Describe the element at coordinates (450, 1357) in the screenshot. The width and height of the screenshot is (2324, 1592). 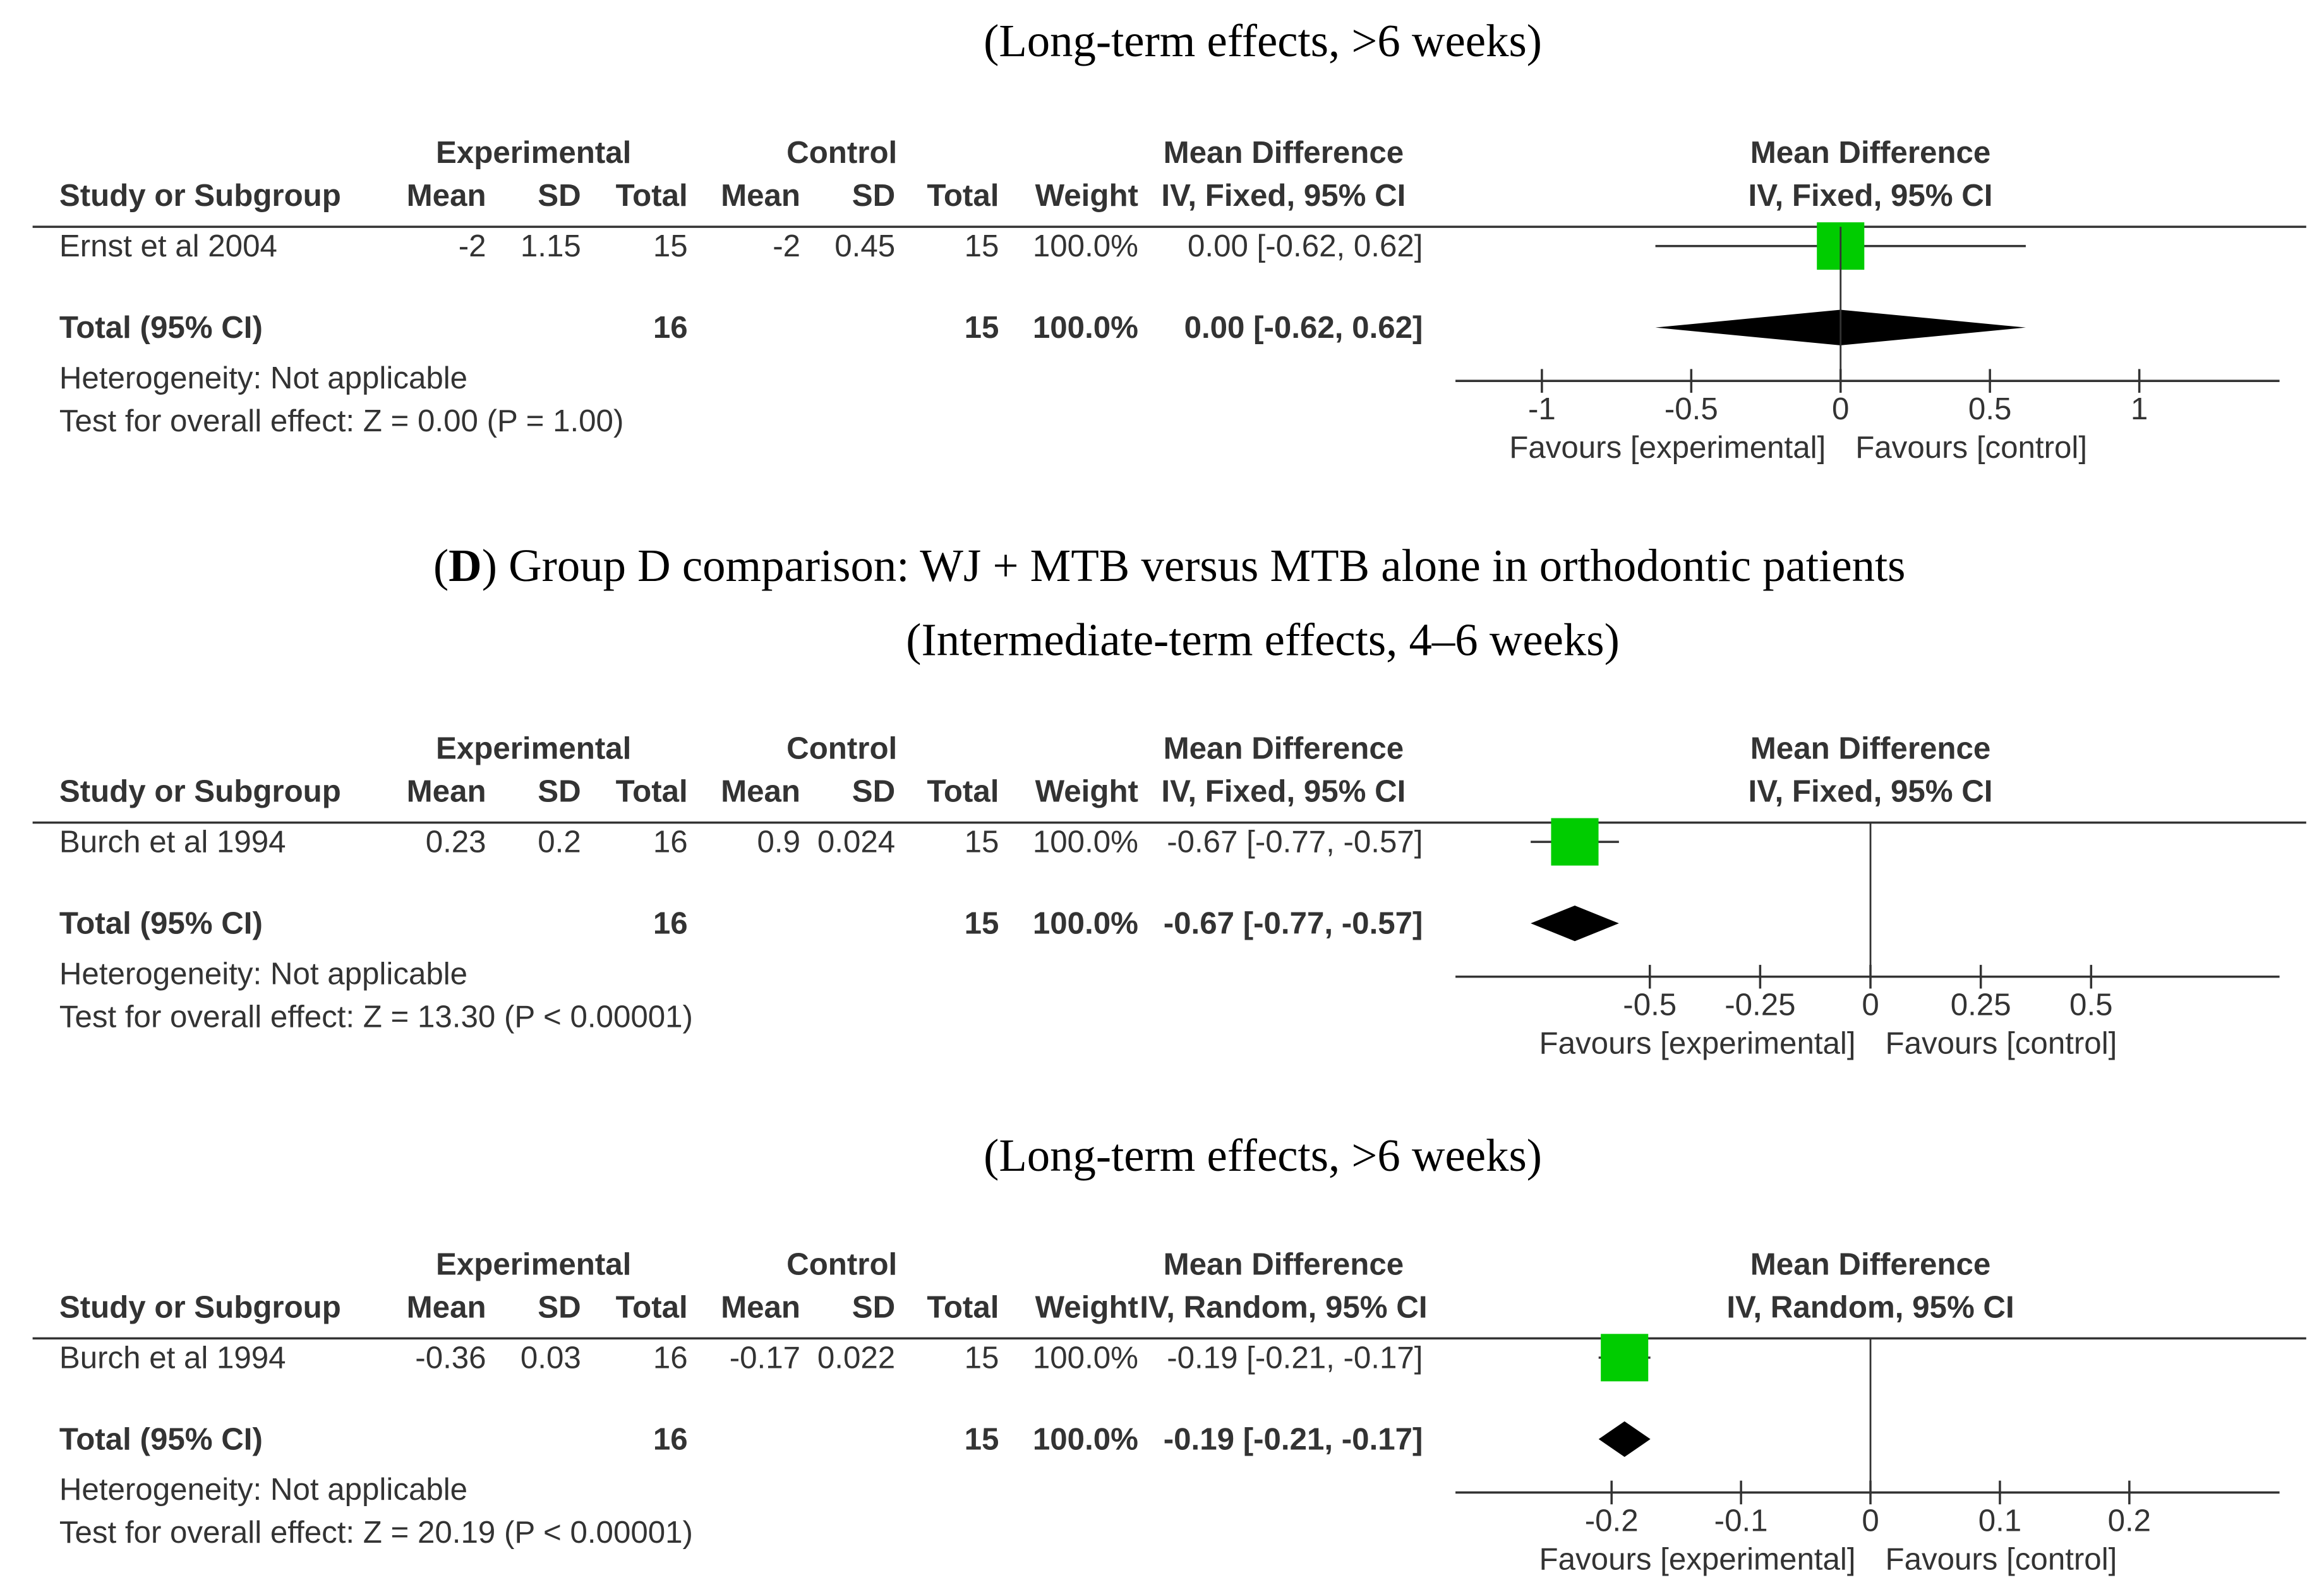
I see `study-exp-mean: -0.36` at that location.